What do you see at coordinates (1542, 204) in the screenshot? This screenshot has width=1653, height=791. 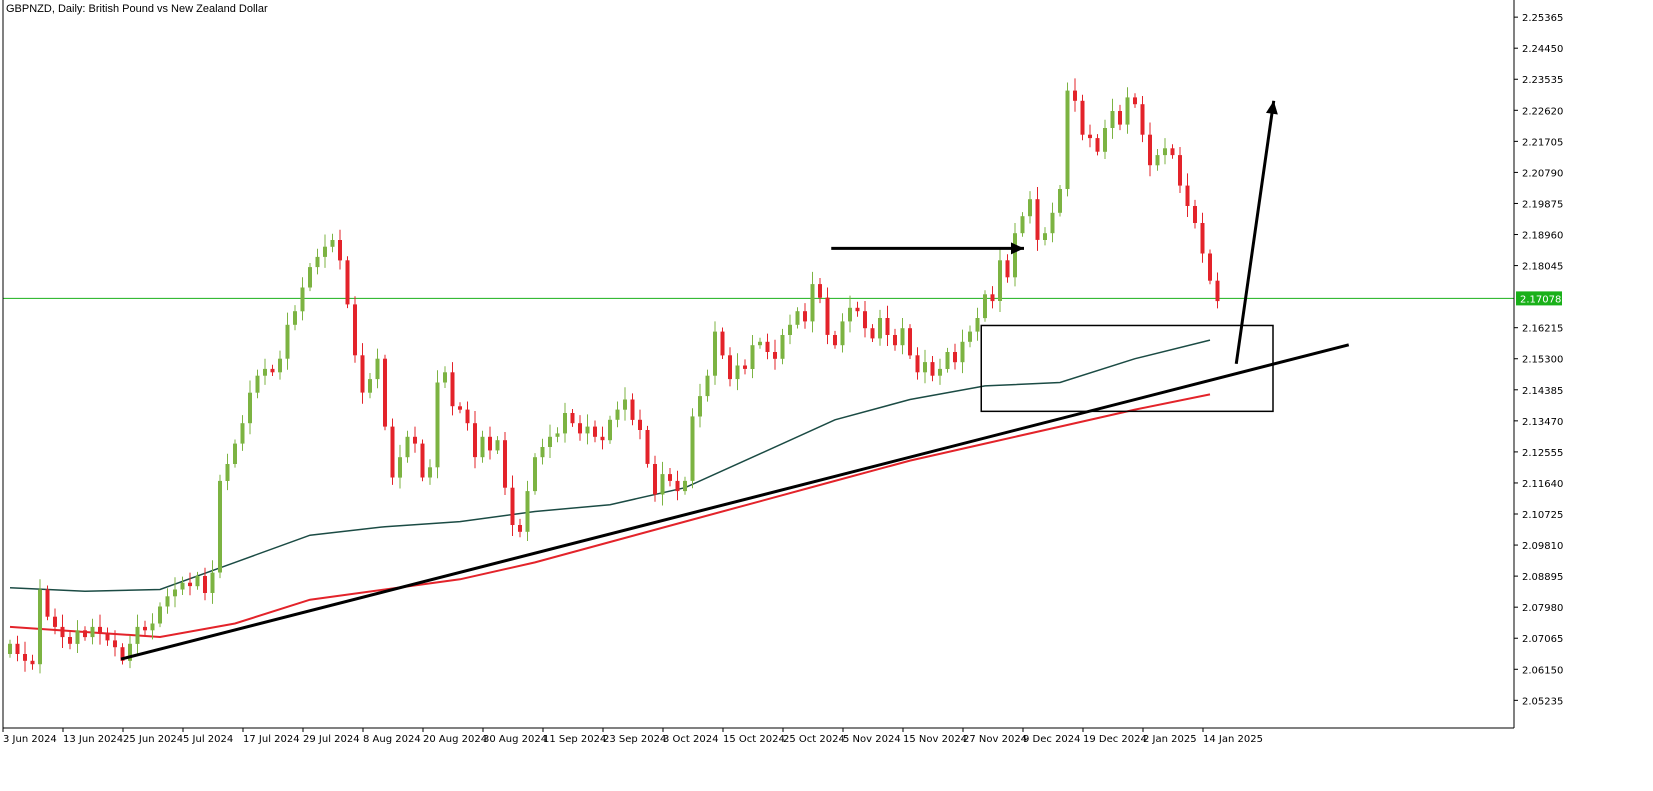 I see `y-tick-label: 2.19875` at bounding box center [1542, 204].